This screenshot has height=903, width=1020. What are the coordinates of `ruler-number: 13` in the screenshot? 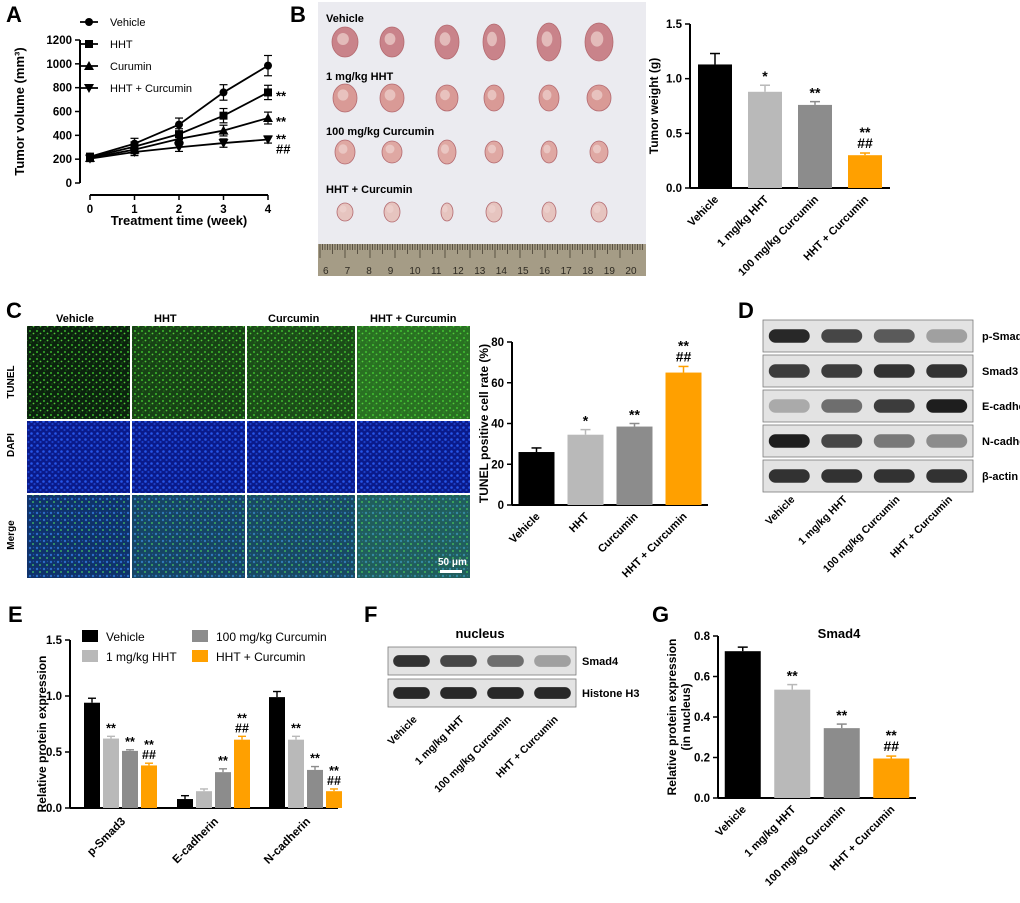 It's located at (480, 271).